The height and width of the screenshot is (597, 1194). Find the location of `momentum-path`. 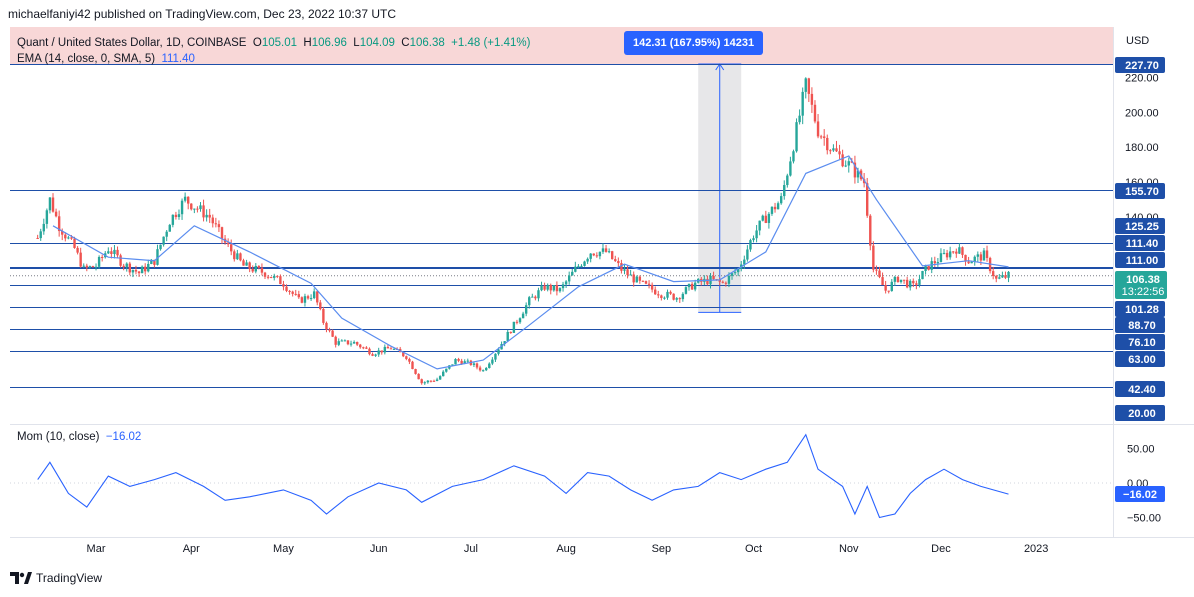

momentum-path is located at coordinates (523, 476).